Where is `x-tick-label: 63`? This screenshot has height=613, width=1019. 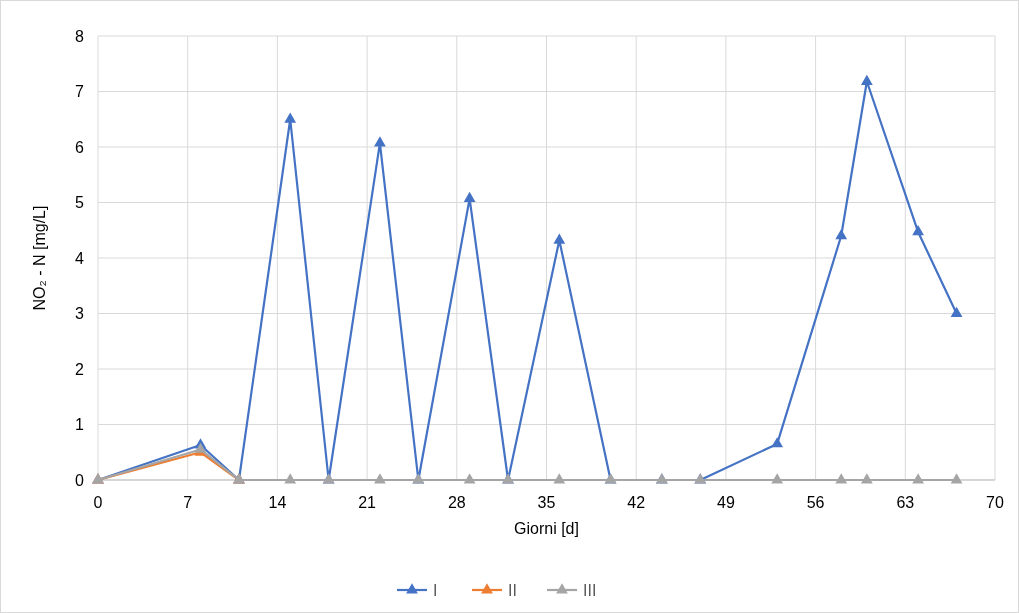
x-tick-label: 63 is located at coordinates (905, 502).